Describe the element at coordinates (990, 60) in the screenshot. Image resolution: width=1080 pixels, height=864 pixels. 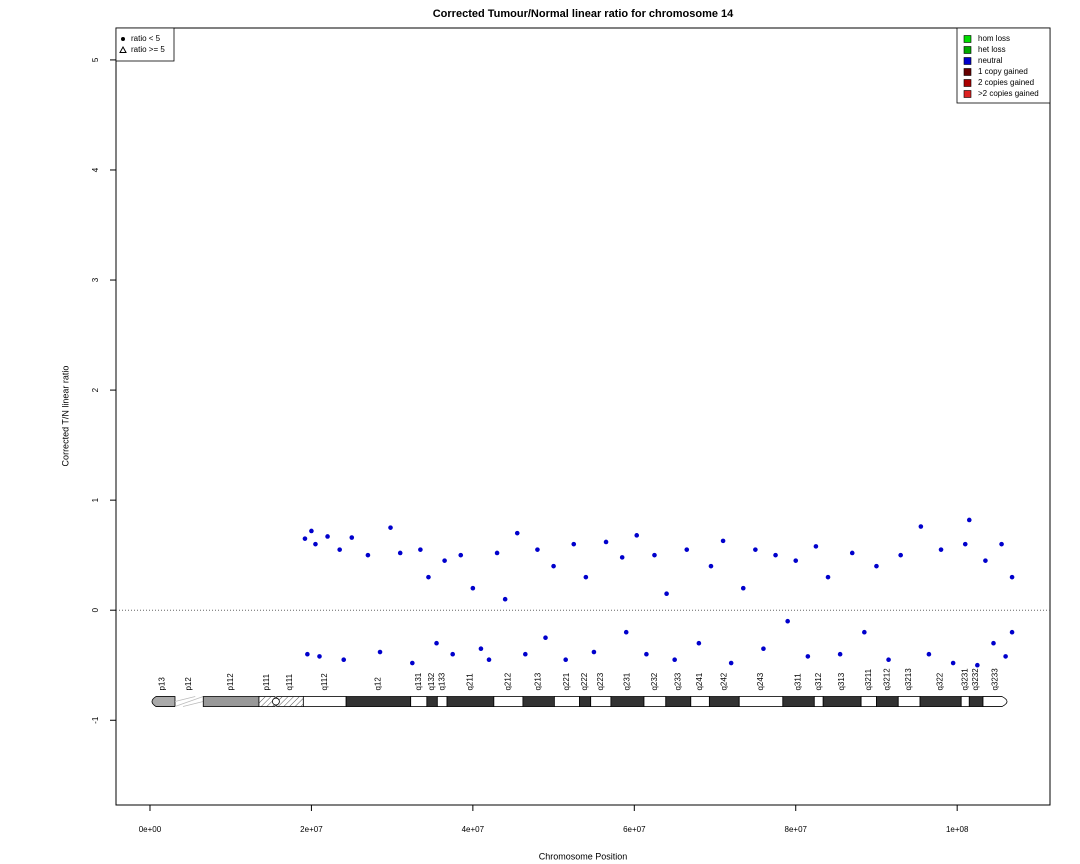
I see `legend-label: neutral` at that location.